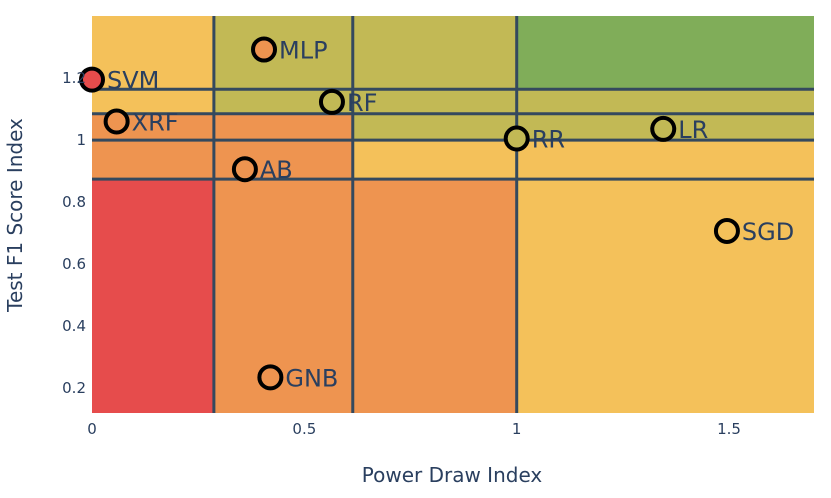 This screenshot has height=498, width=831. Describe the element at coordinates (726, 230) in the screenshot. I see `point-sgd` at that location.